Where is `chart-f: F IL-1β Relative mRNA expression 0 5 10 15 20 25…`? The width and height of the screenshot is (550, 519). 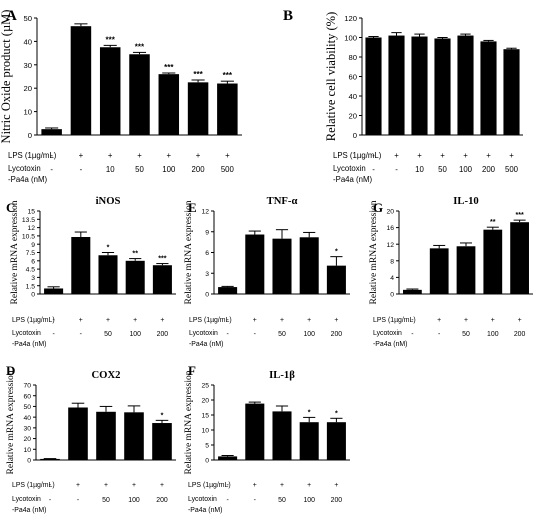
chart-f: F IL-1β Relative mRNA expression 0 5 10 15 20 25… is located at coordinates (267, 438).